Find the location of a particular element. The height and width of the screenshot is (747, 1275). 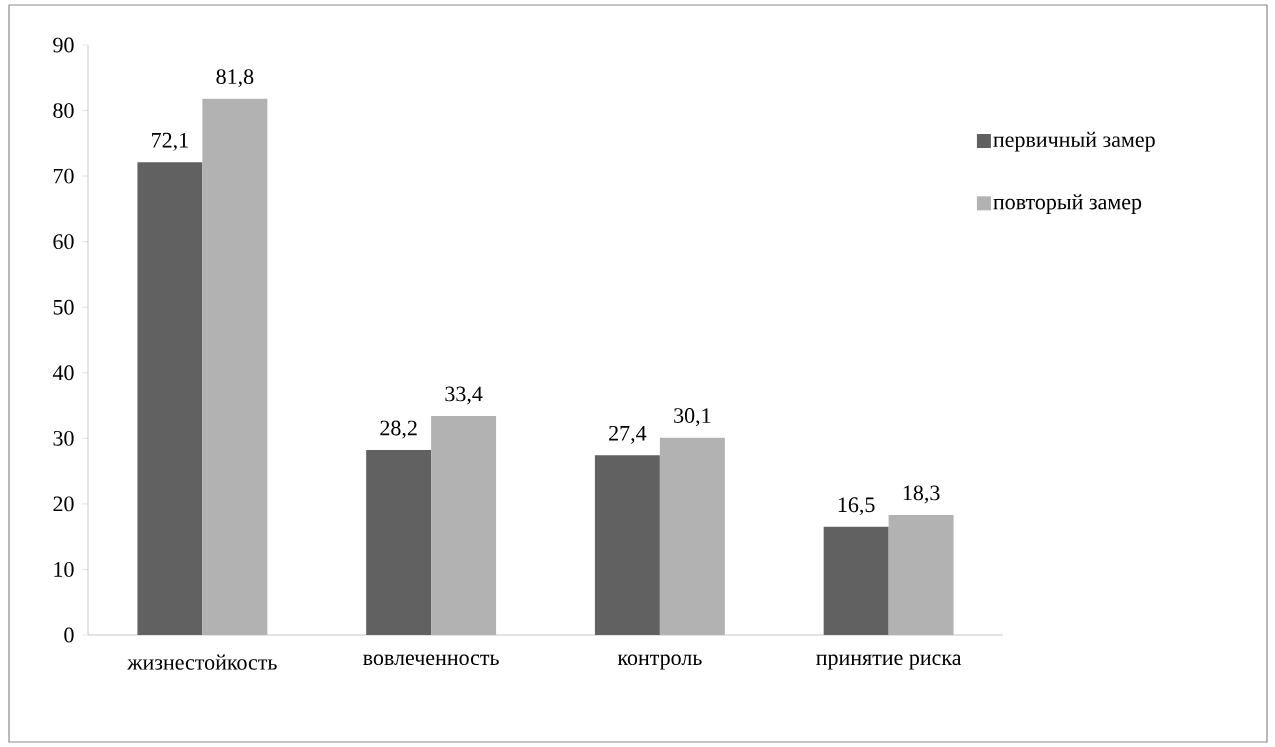

legend-label: повторый замер is located at coordinates (1067, 204).